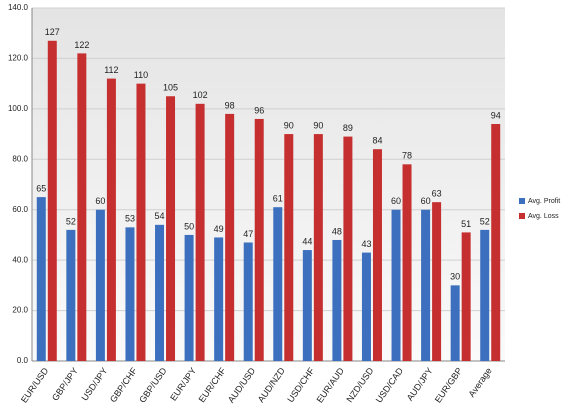 This screenshot has height=409, width=569. Describe the element at coordinates (23, 360) in the screenshot. I see `y-tick-label: 0.0` at that location.